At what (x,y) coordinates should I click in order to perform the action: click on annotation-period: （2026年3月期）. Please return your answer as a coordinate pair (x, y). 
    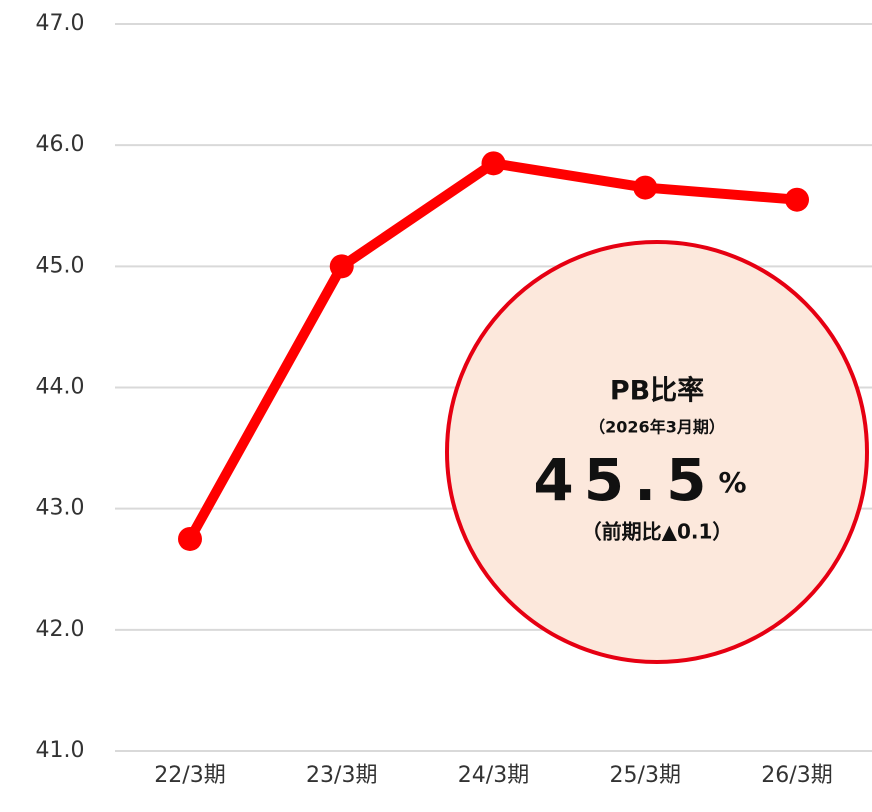
    Looking at the image, I should click on (657, 427).